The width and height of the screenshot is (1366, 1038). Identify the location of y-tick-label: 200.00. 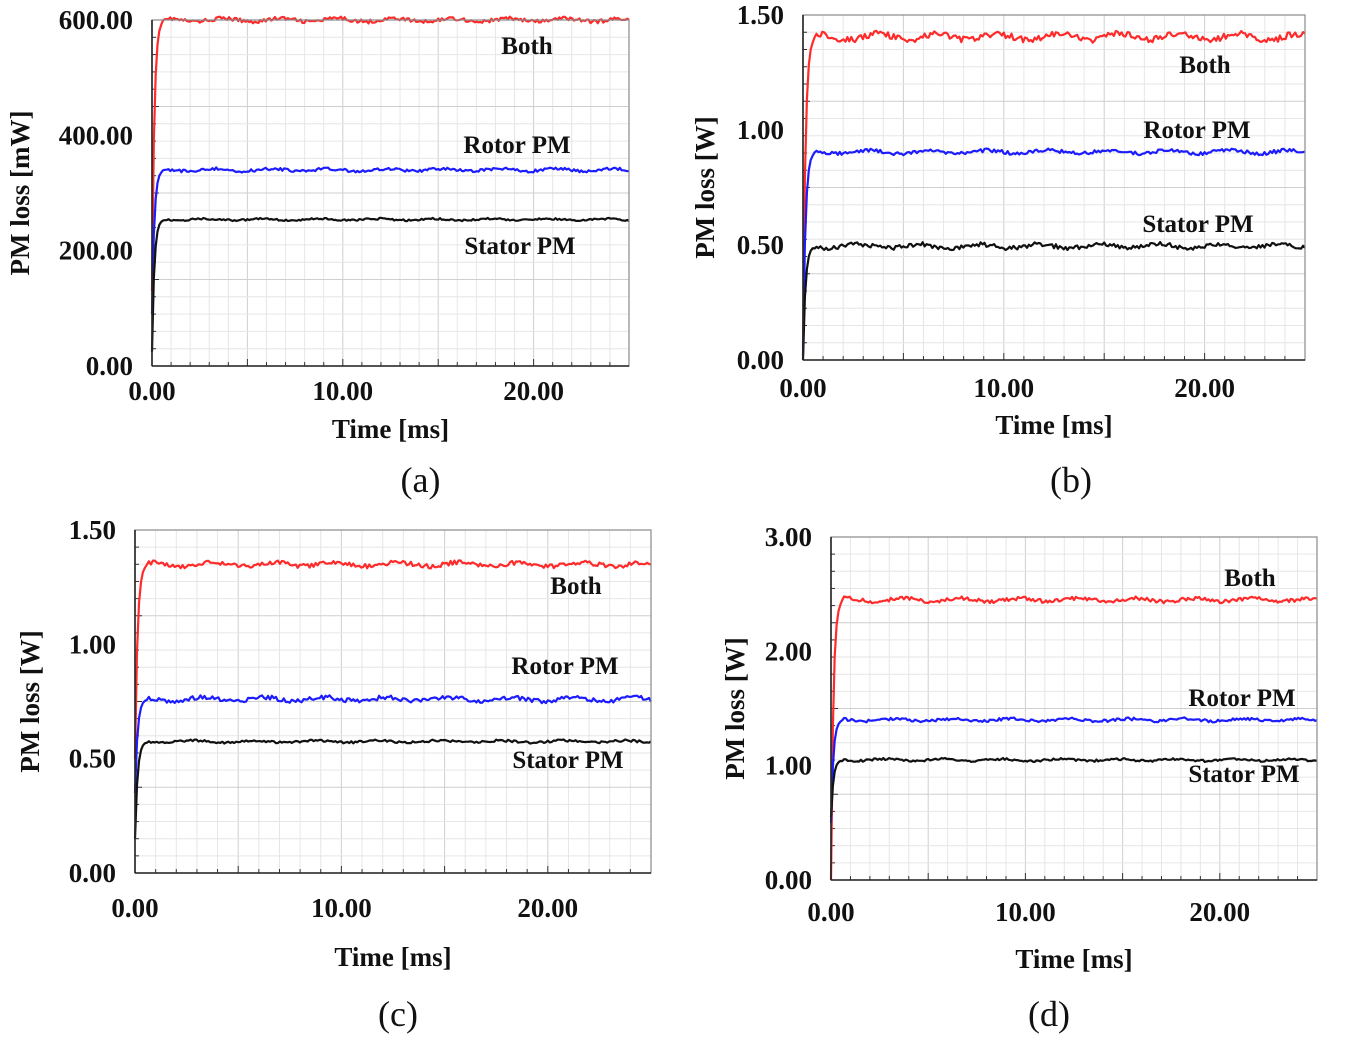
(96, 251).